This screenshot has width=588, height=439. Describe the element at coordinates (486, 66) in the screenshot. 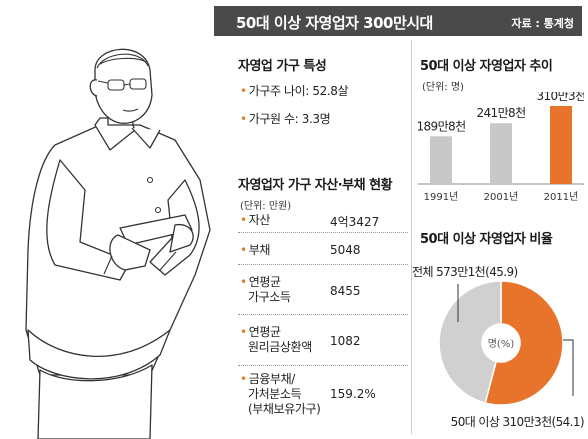

I see `bar-chart-title: 50대 이상 자영업자 추이` at that location.